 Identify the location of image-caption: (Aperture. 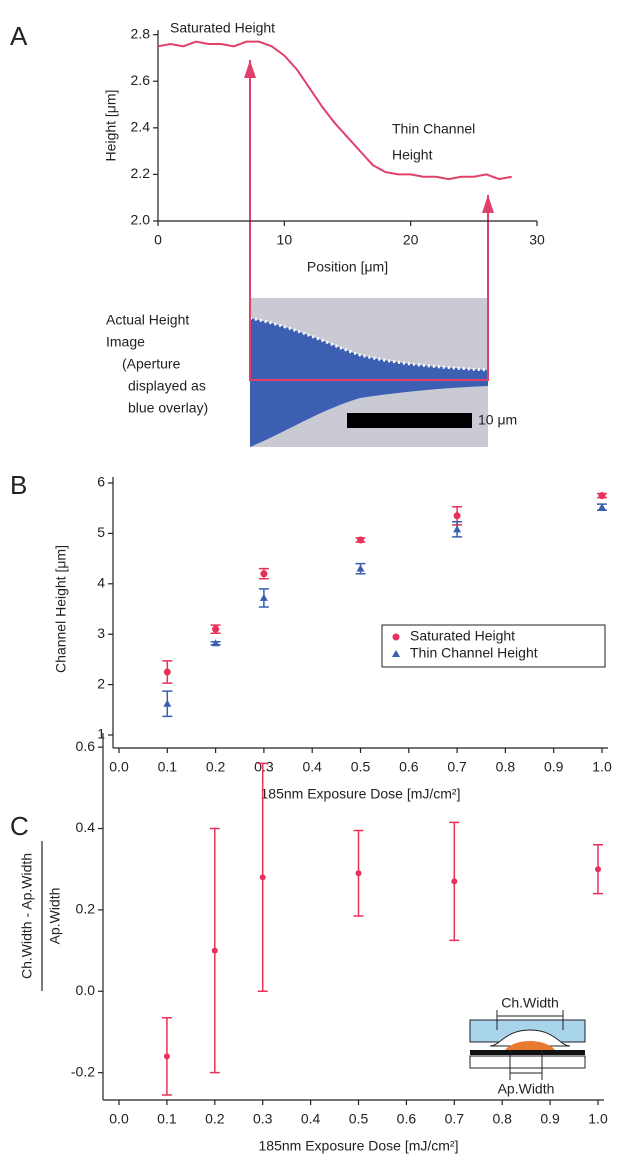
(151, 364).